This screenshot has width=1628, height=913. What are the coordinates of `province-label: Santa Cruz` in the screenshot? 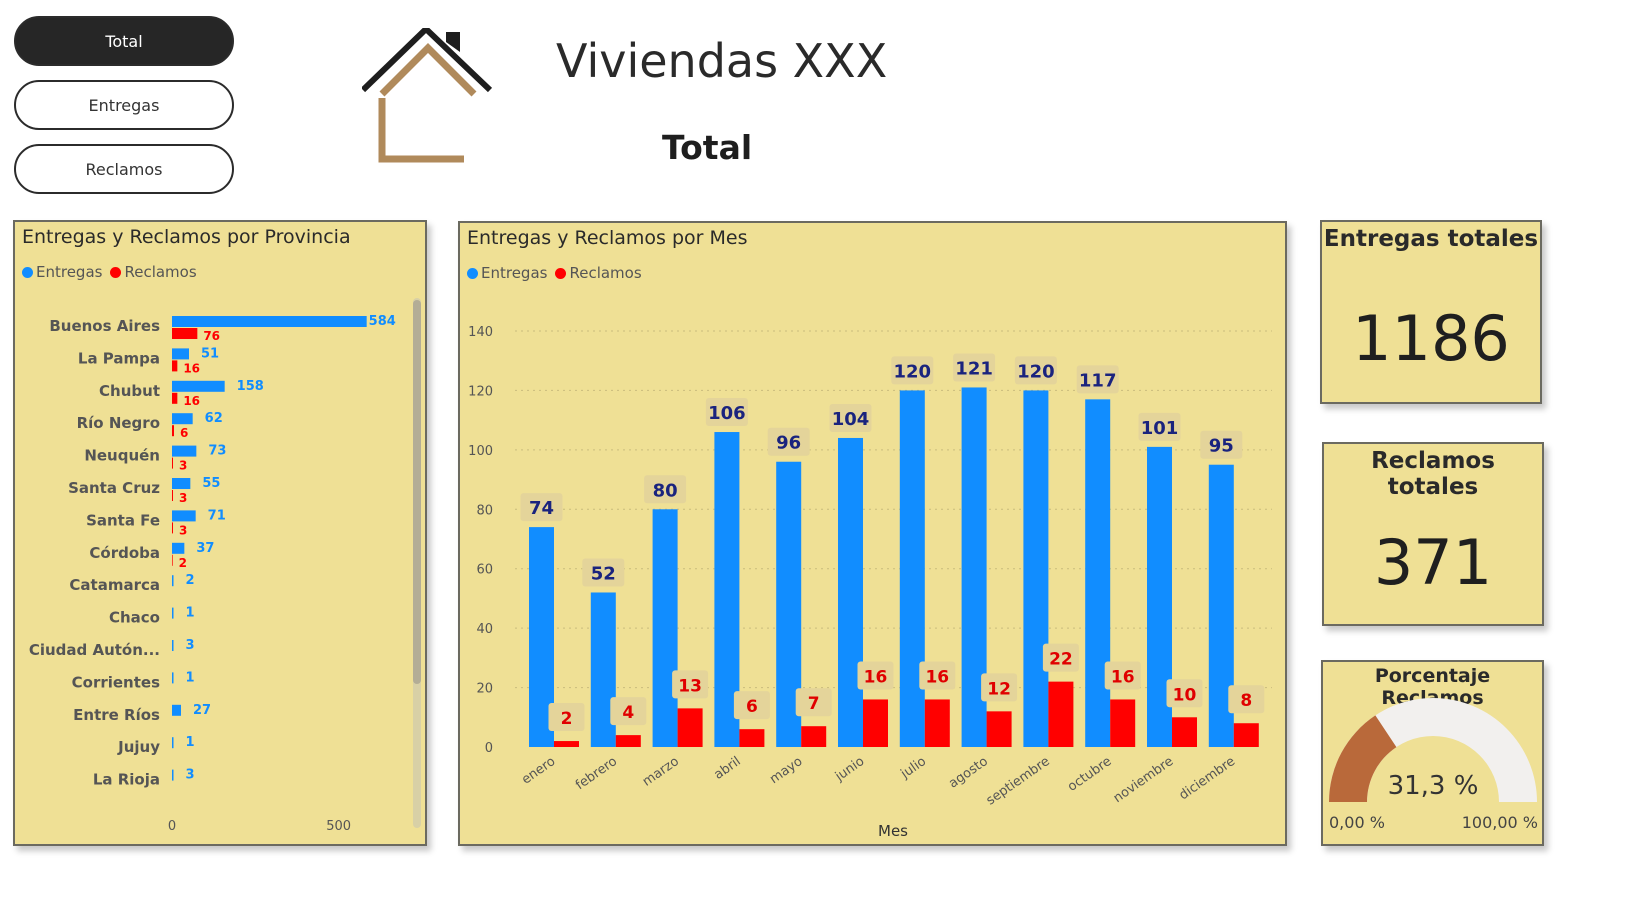 It's located at (114, 488).